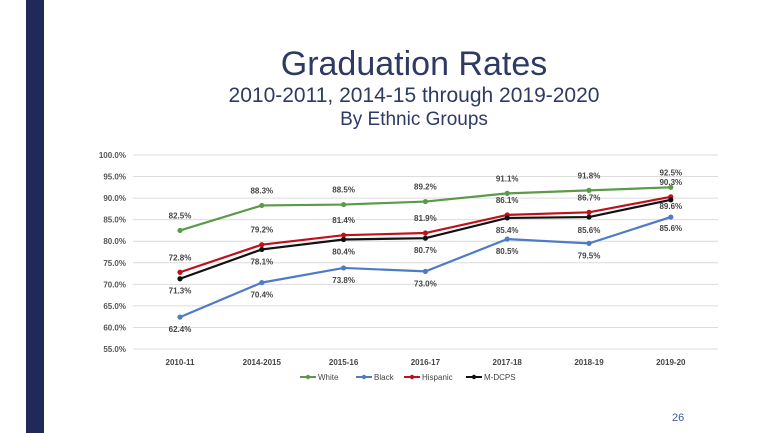 The height and width of the screenshot is (433, 768). Describe the element at coordinates (589, 255) in the screenshot. I see `data-label: 79.5%` at that location.